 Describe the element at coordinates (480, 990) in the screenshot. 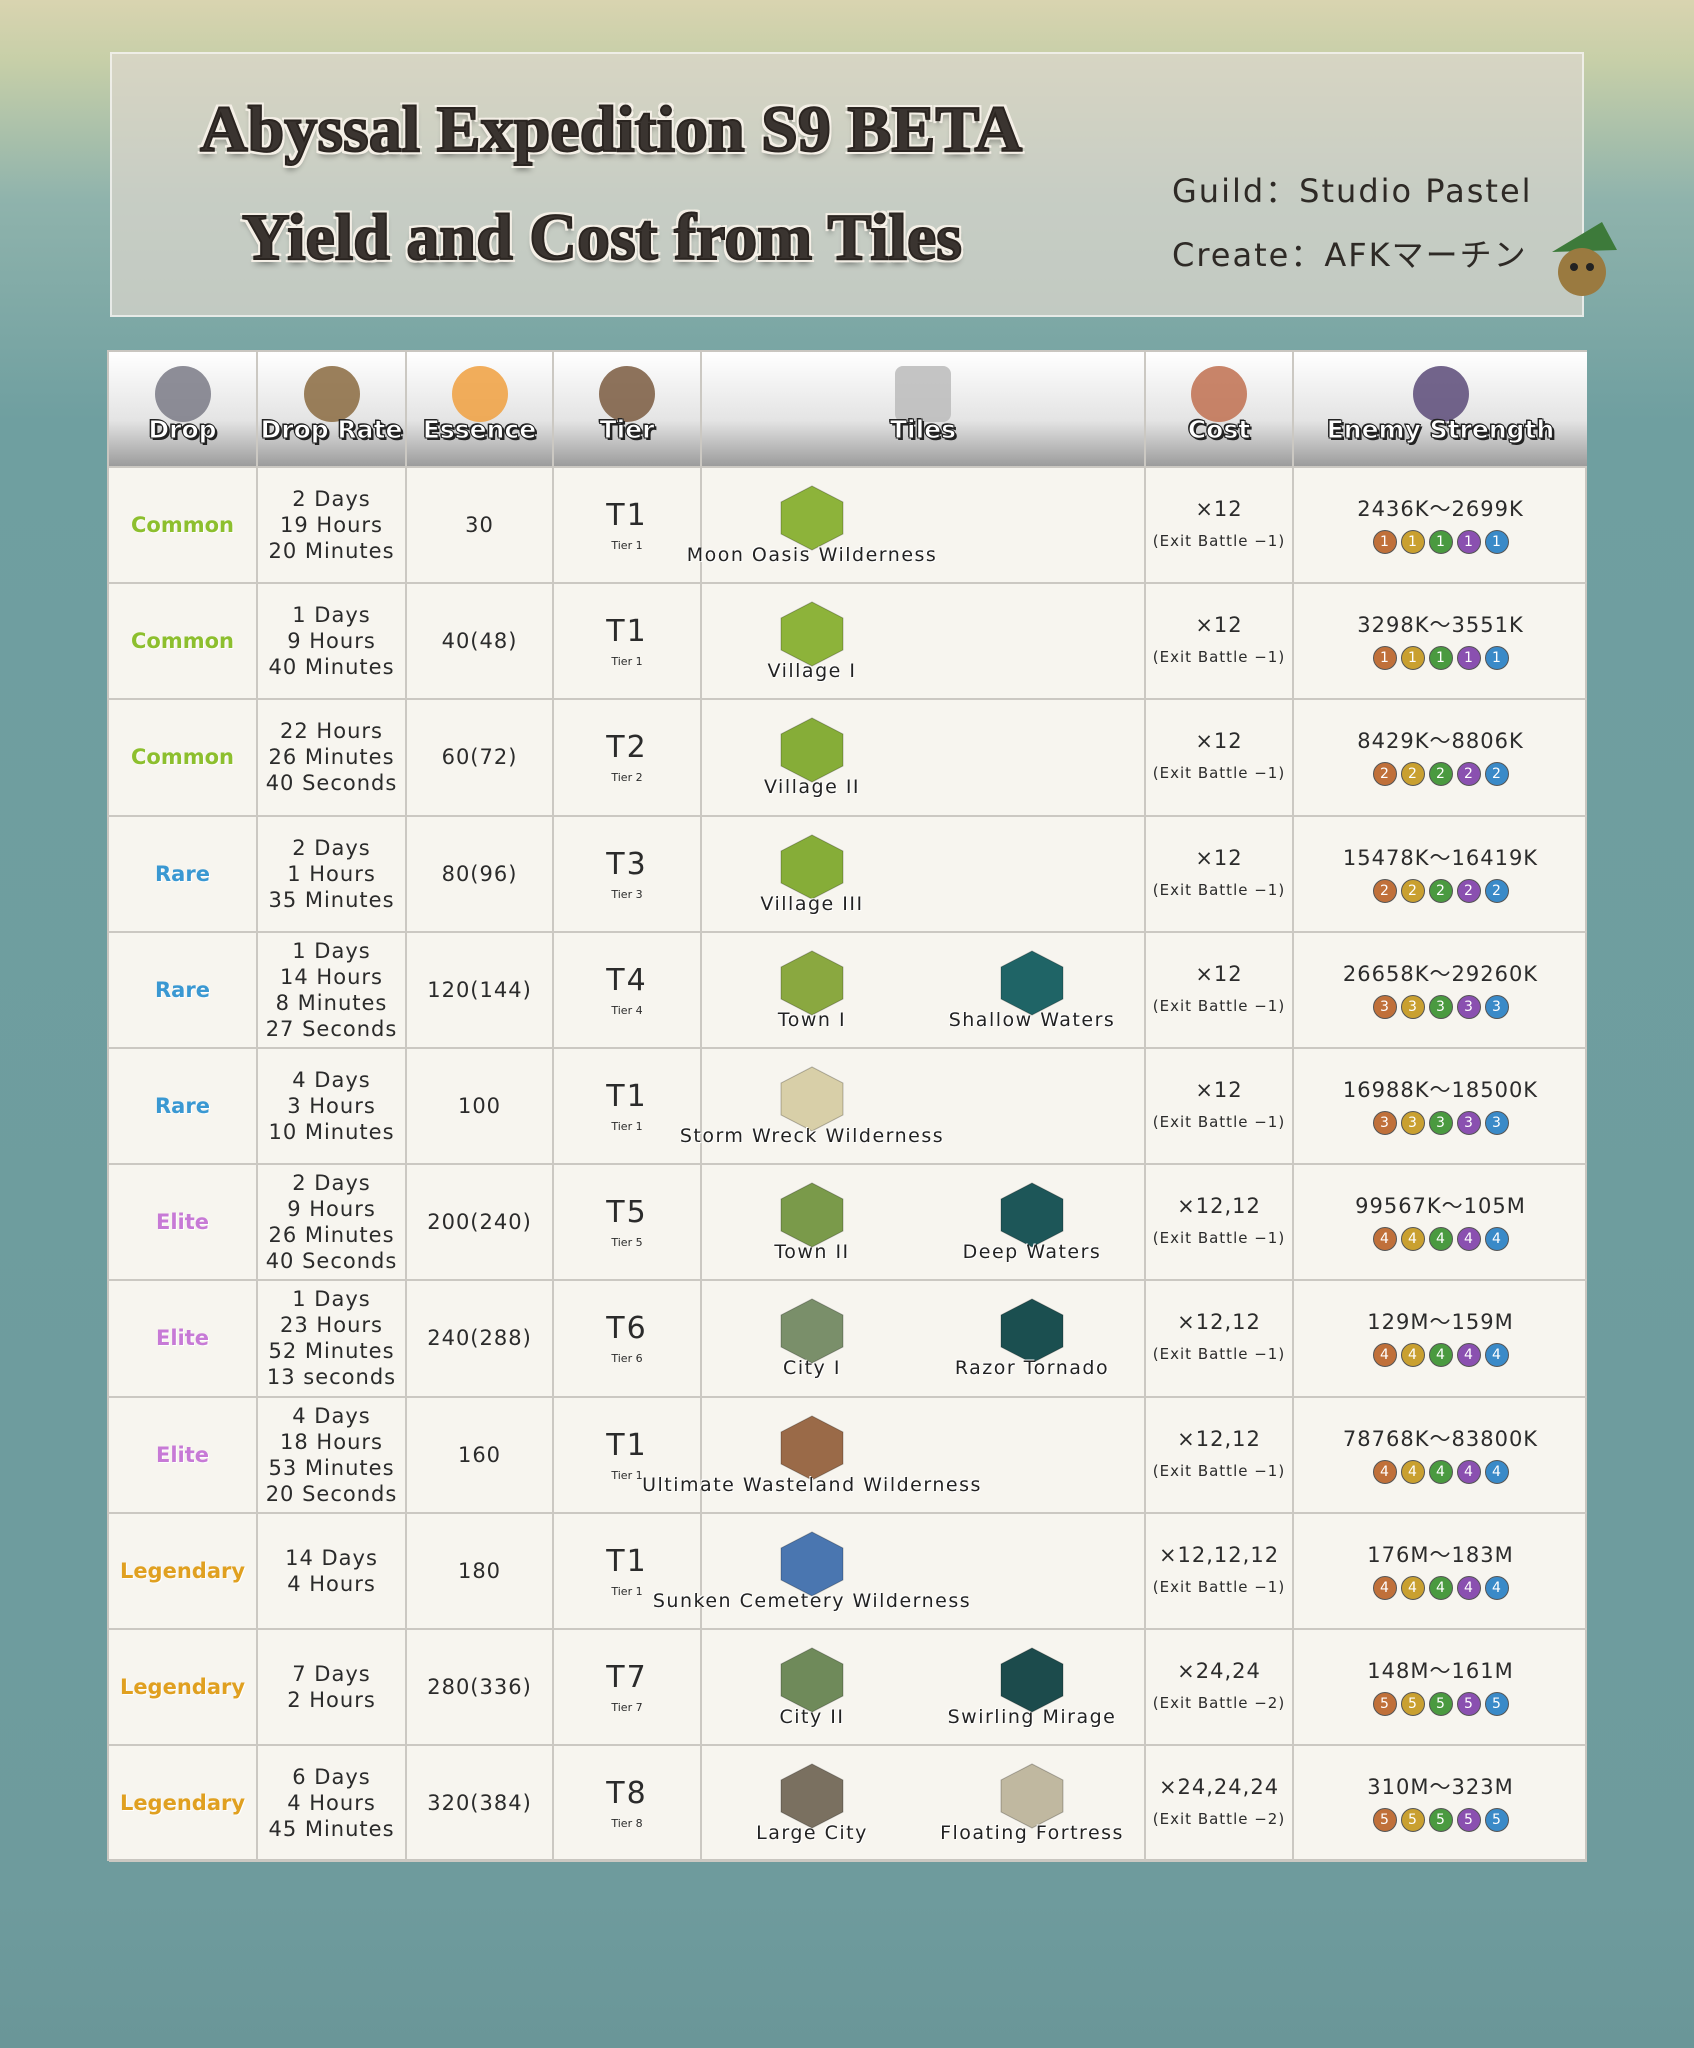

I see `essence-cell: 120(144)` at that location.